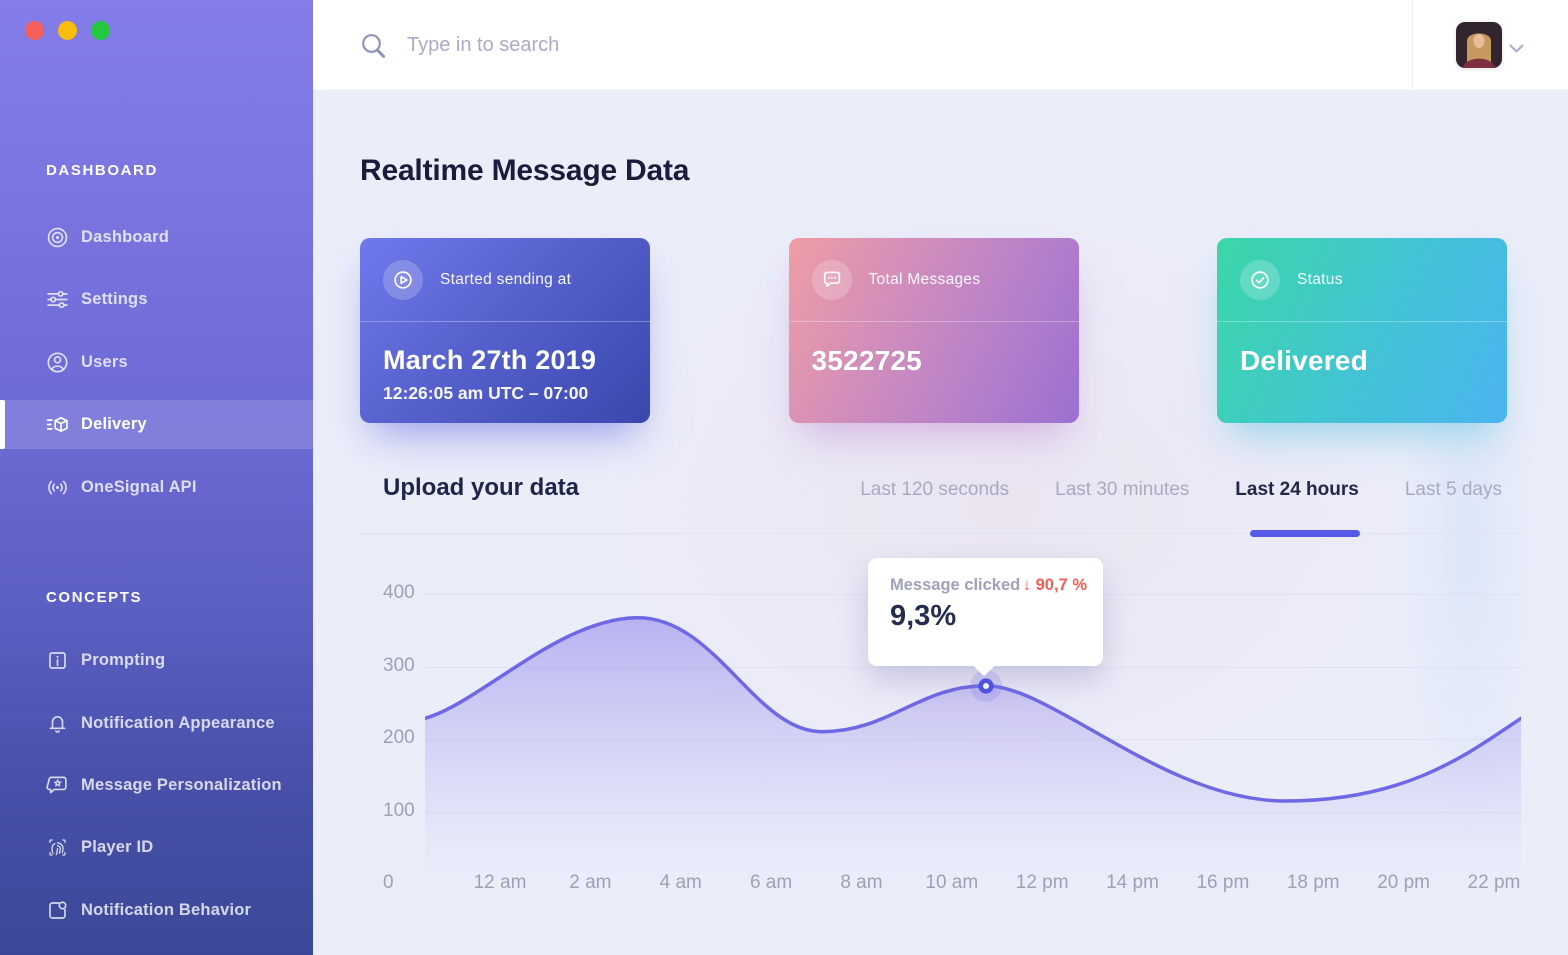 The width and height of the screenshot is (1568, 955). What do you see at coordinates (57, 660) in the screenshot?
I see `info-square-icon` at bounding box center [57, 660].